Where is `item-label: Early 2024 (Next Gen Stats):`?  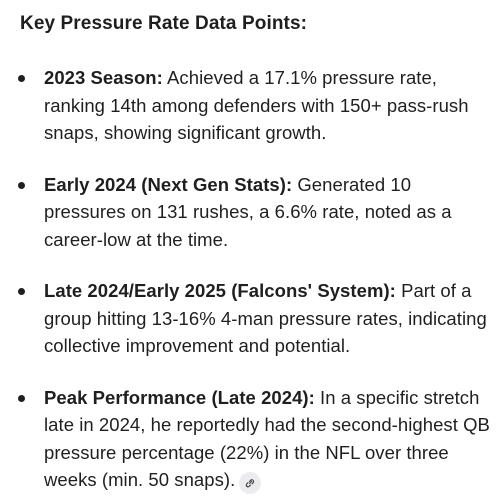
item-label: Early 2024 (Next Gen Stats): is located at coordinates (168, 184).